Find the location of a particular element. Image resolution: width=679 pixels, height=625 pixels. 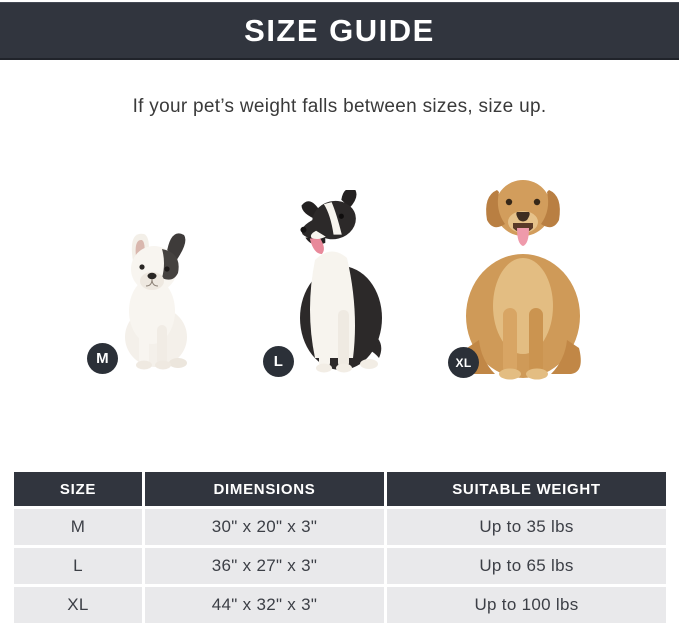

cell-dimensions-m: 30" x 20" x 3" is located at coordinates (264, 527).